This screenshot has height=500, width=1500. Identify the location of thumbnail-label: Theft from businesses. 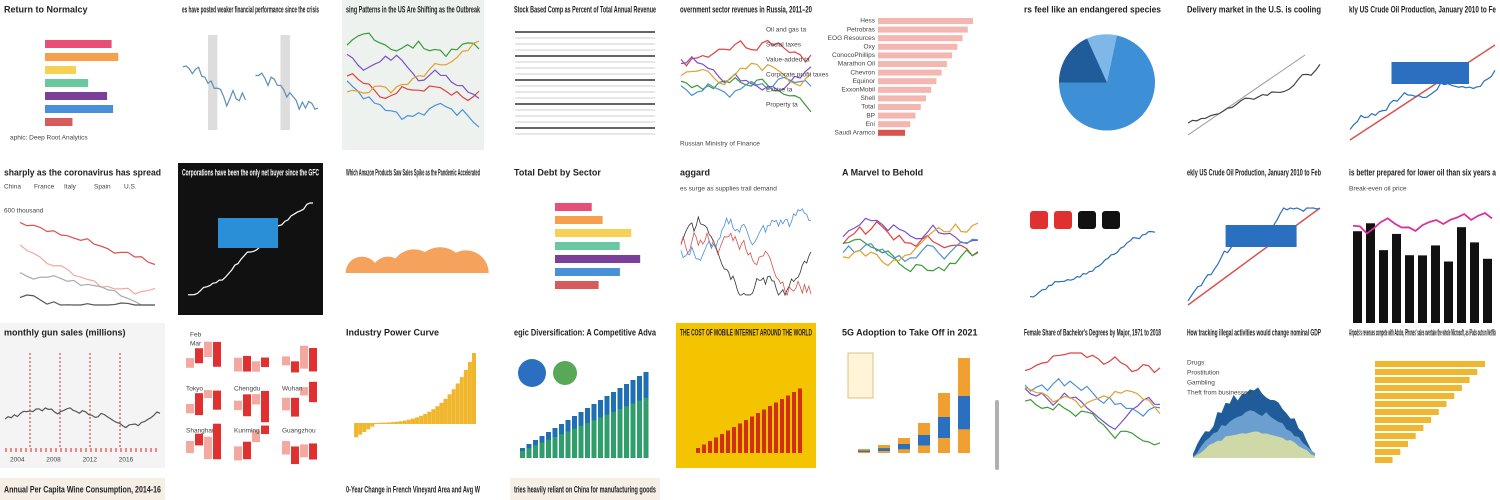
(1219, 393).